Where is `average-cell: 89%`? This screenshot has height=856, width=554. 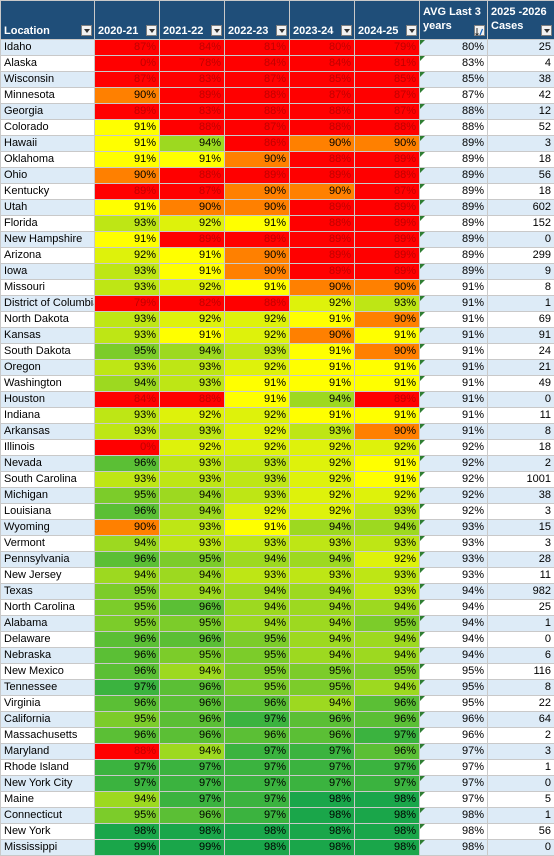
average-cell: 89% is located at coordinates (454, 176).